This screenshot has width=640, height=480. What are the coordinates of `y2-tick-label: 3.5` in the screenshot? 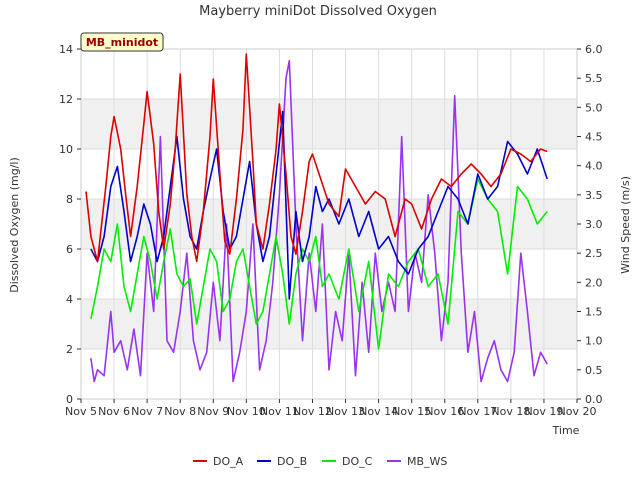 It's located at (594, 195).